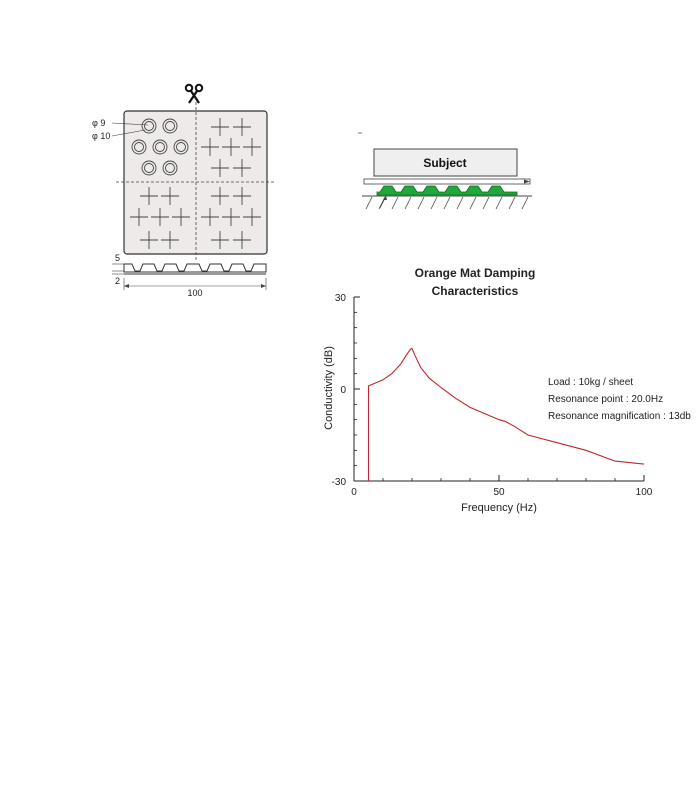 This screenshot has width=699, height=804. What do you see at coordinates (117, 258) in the screenshot?
I see `dim-thickness-total: 5` at bounding box center [117, 258].